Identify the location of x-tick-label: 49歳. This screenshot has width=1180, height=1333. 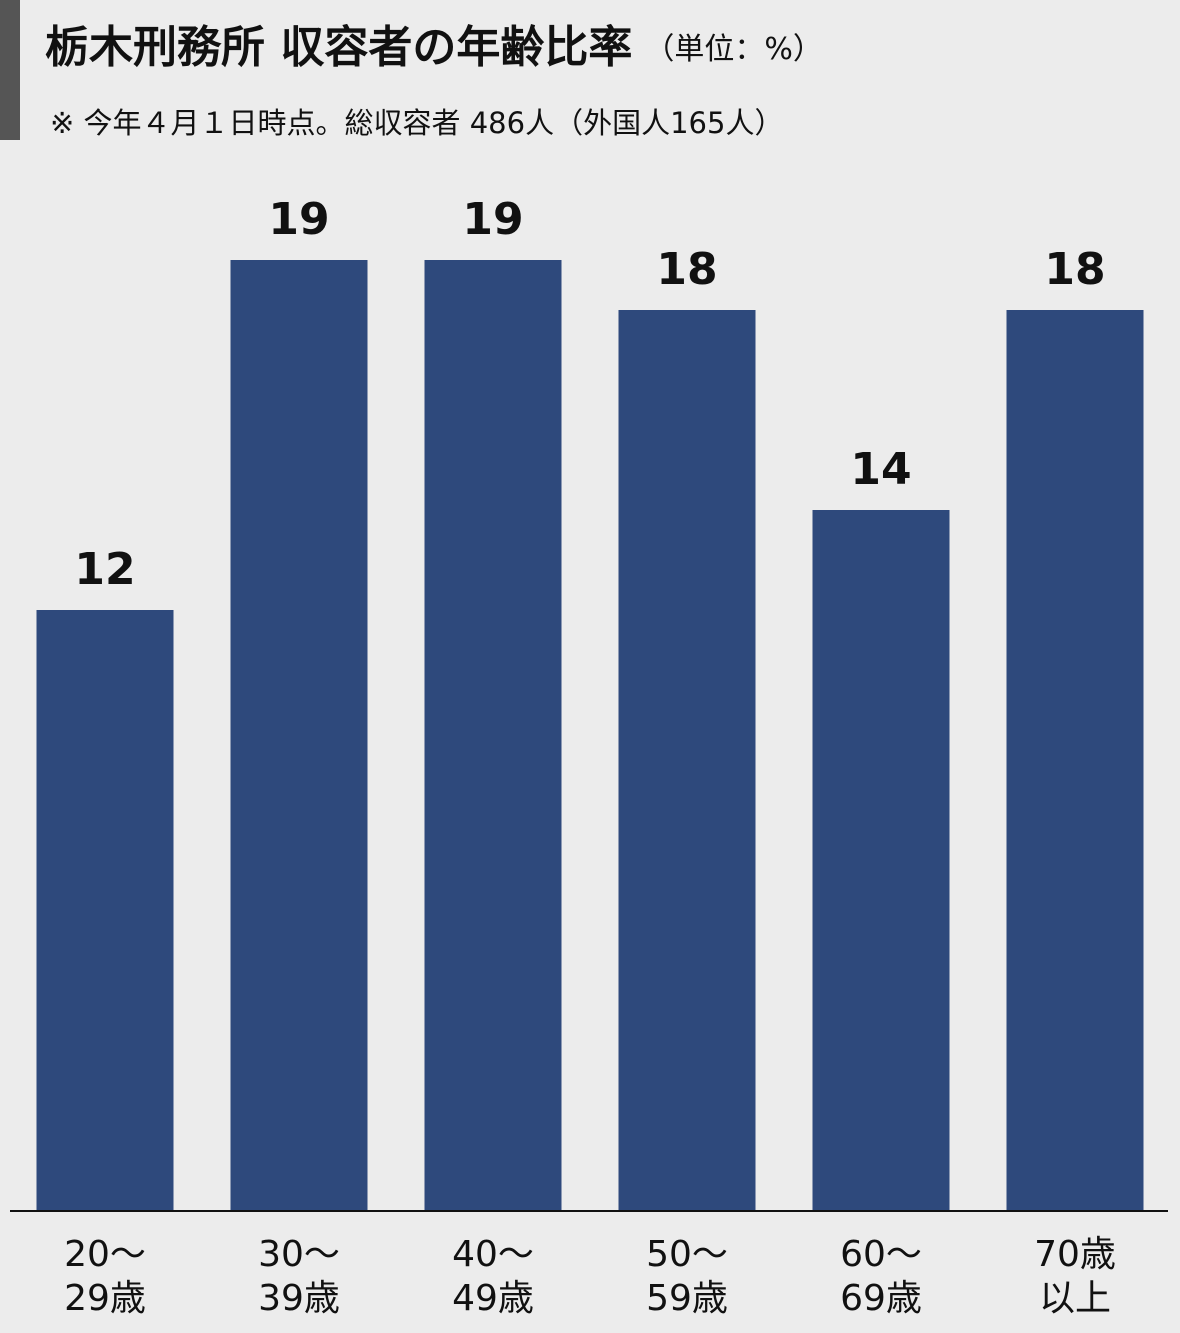
(493, 1298).